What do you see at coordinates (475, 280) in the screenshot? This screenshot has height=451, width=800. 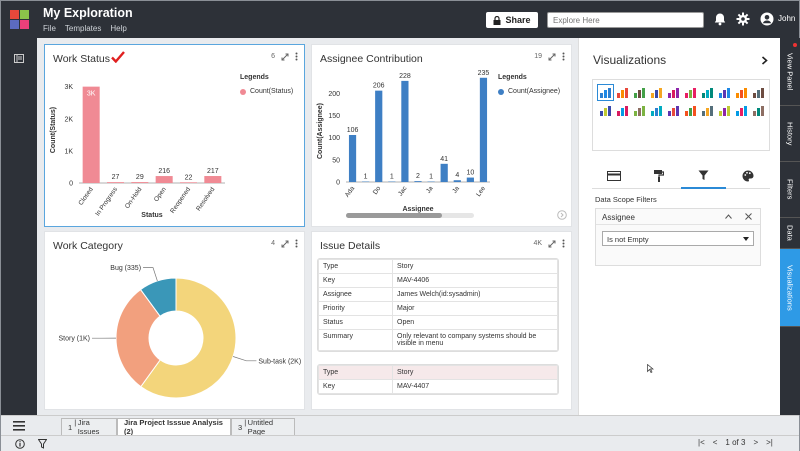 I see `field-value: MAV-4406` at bounding box center [475, 280].